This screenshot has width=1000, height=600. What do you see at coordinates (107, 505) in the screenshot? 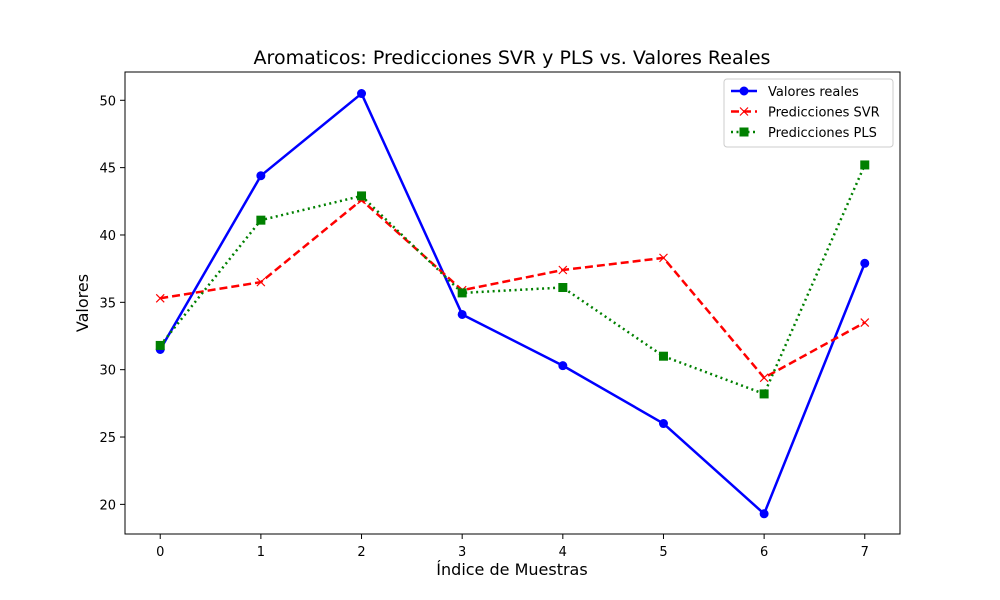
I see `y-tick-label: 20` at bounding box center [107, 505].